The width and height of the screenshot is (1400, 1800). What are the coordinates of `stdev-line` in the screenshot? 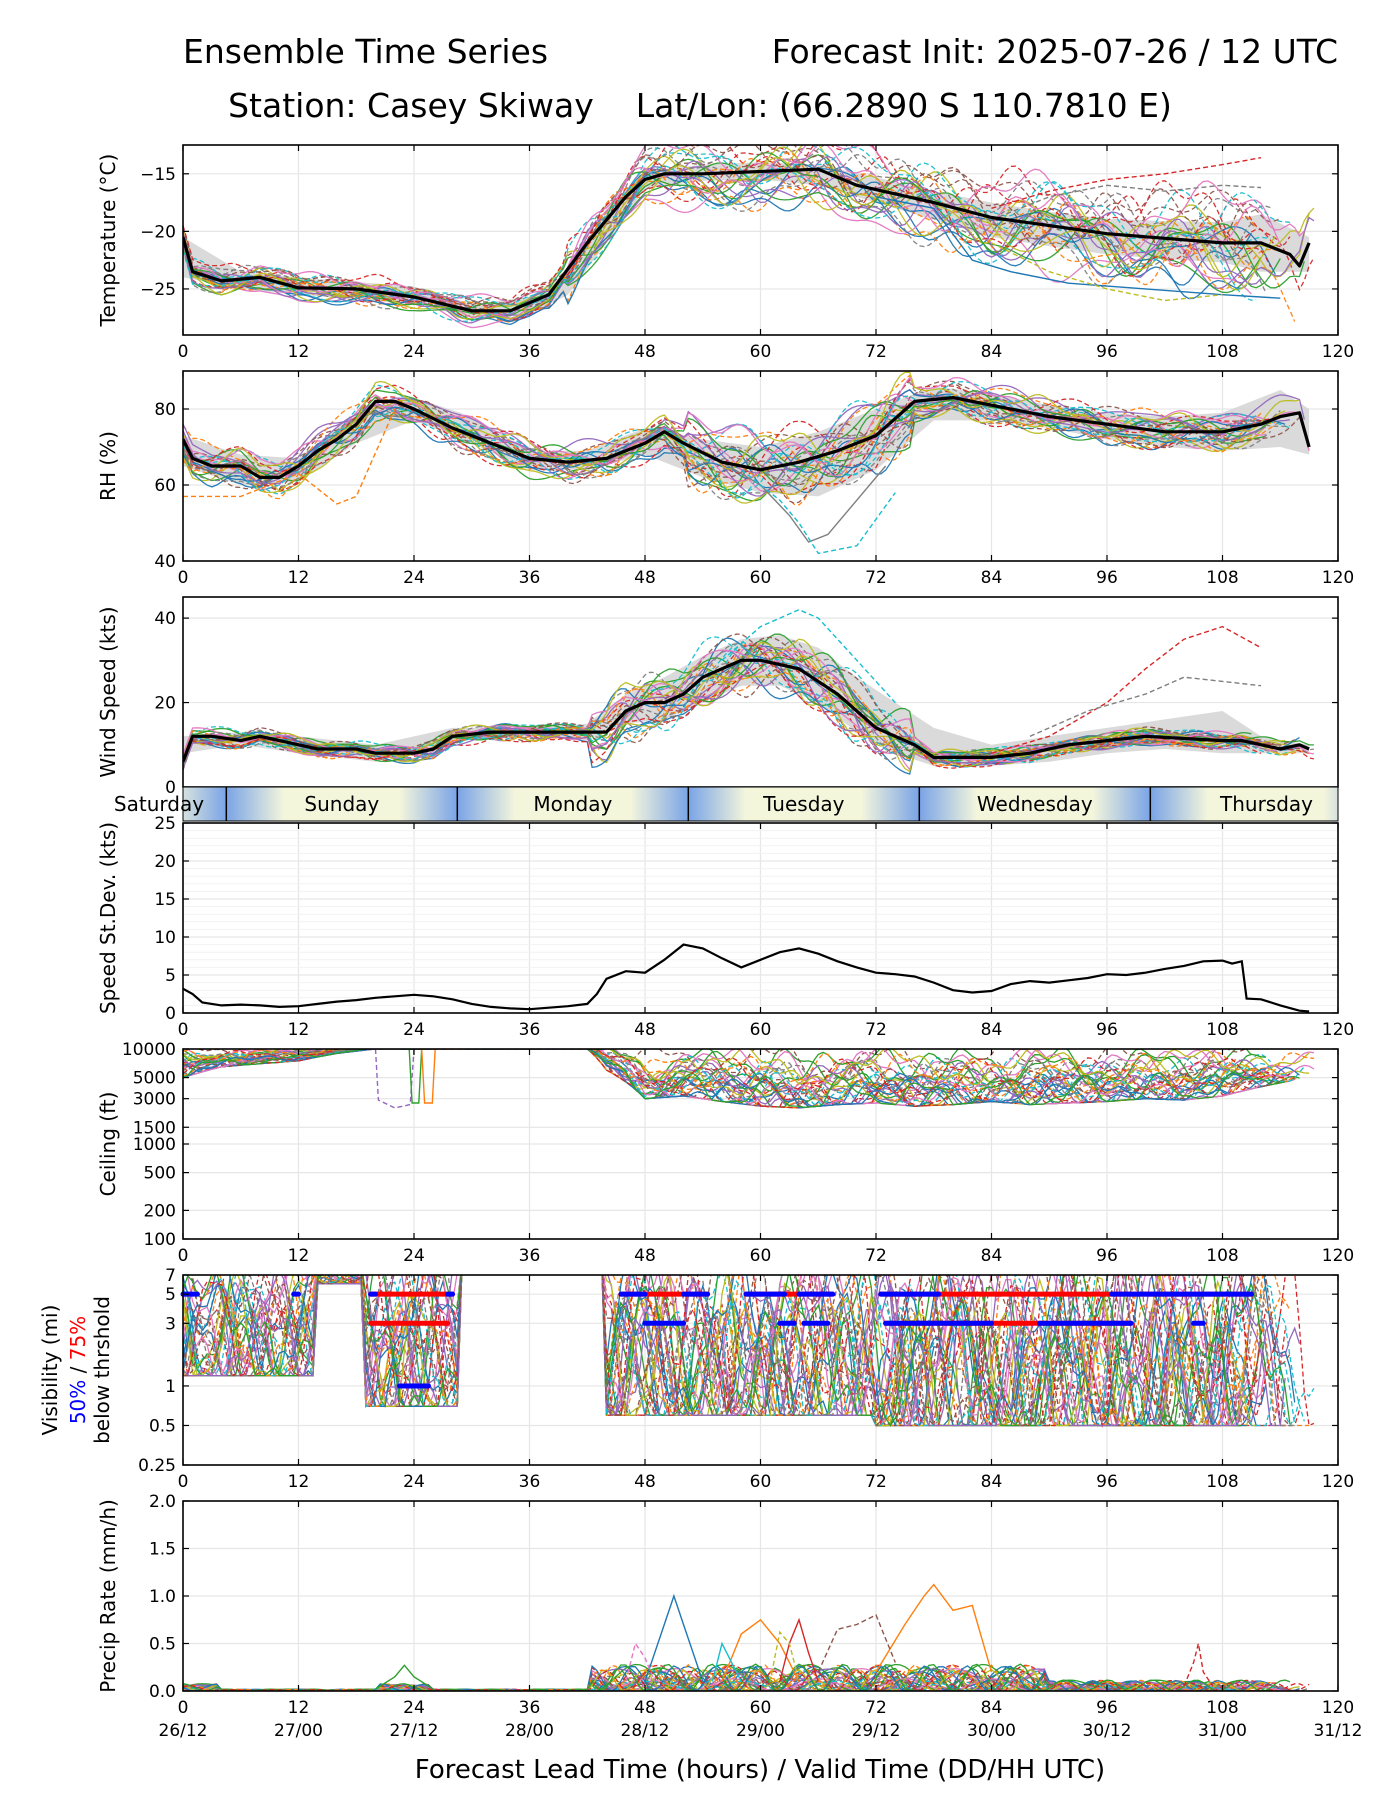 It's located at (746, 978).